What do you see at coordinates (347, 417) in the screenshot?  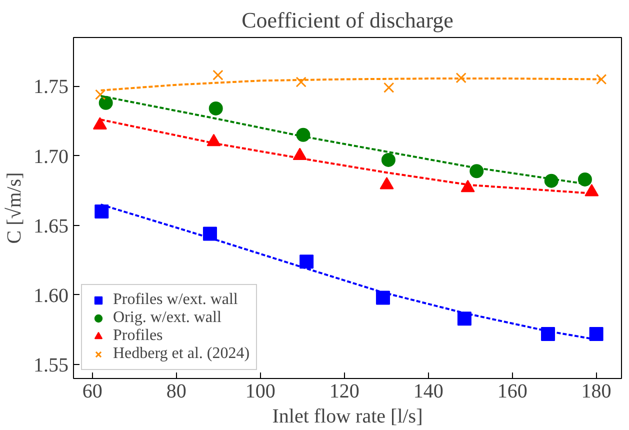 I see `x-axis-title: Inlet flow rate [l/s]` at bounding box center [347, 417].